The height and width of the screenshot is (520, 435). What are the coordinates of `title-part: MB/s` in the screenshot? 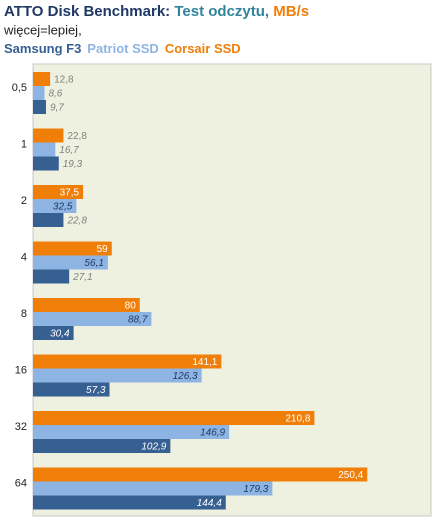 It's located at (291, 11).